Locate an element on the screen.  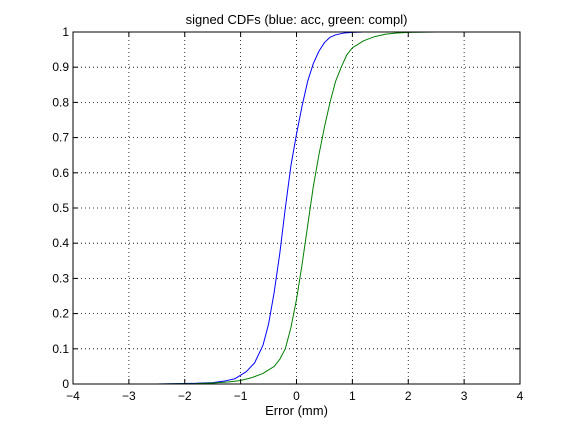
y-tick-label: 0.8 is located at coordinates (60, 102).